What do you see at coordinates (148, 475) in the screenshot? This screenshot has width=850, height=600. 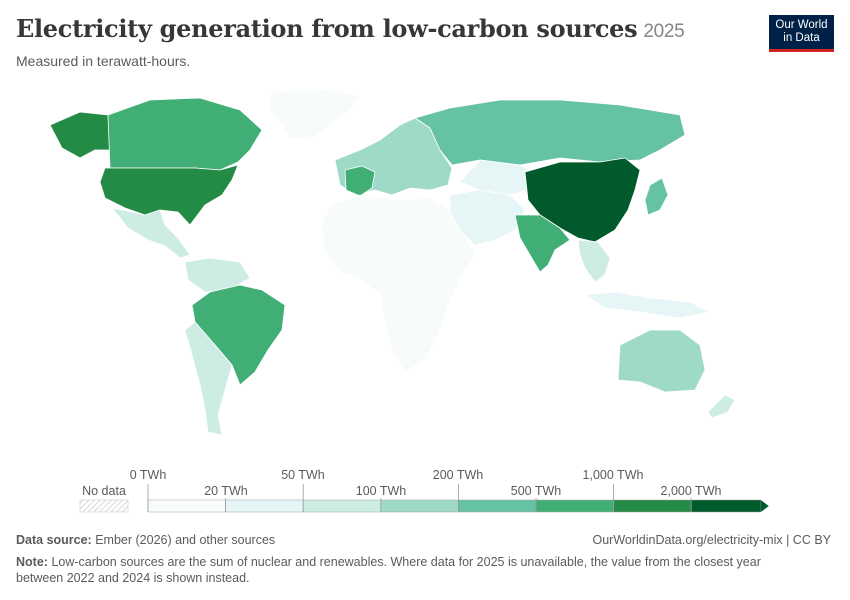 I see `legend-label-0: 0 TWh` at bounding box center [148, 475].